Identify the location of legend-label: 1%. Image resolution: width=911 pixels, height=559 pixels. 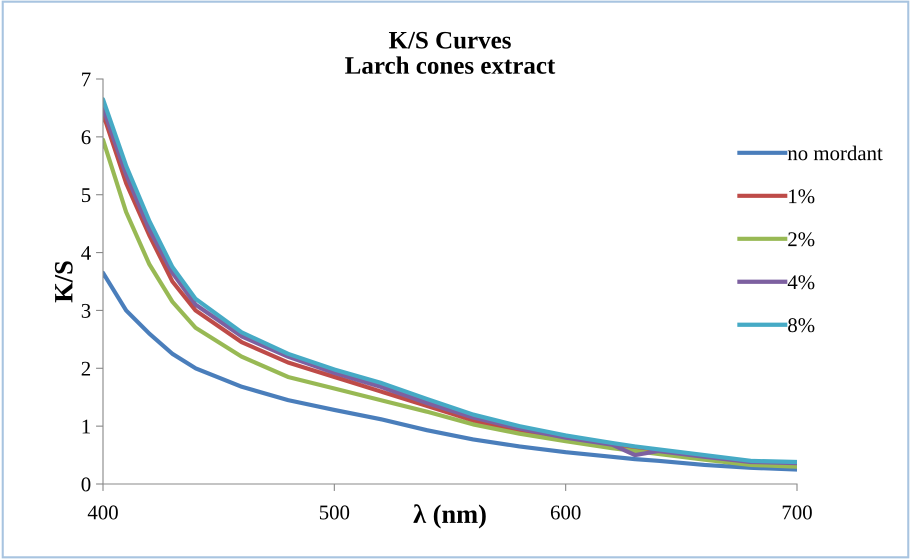
(801, 196).